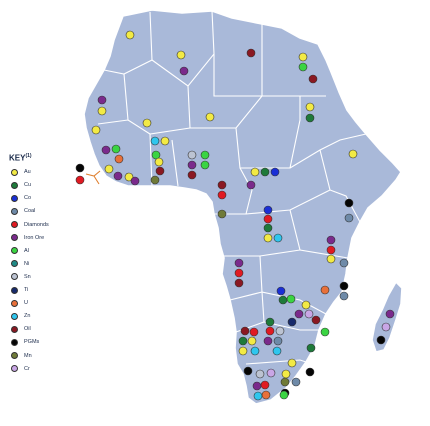 This screenshot has width=430, height=426. I want to click on key-label: Mn, so click(28, 355).